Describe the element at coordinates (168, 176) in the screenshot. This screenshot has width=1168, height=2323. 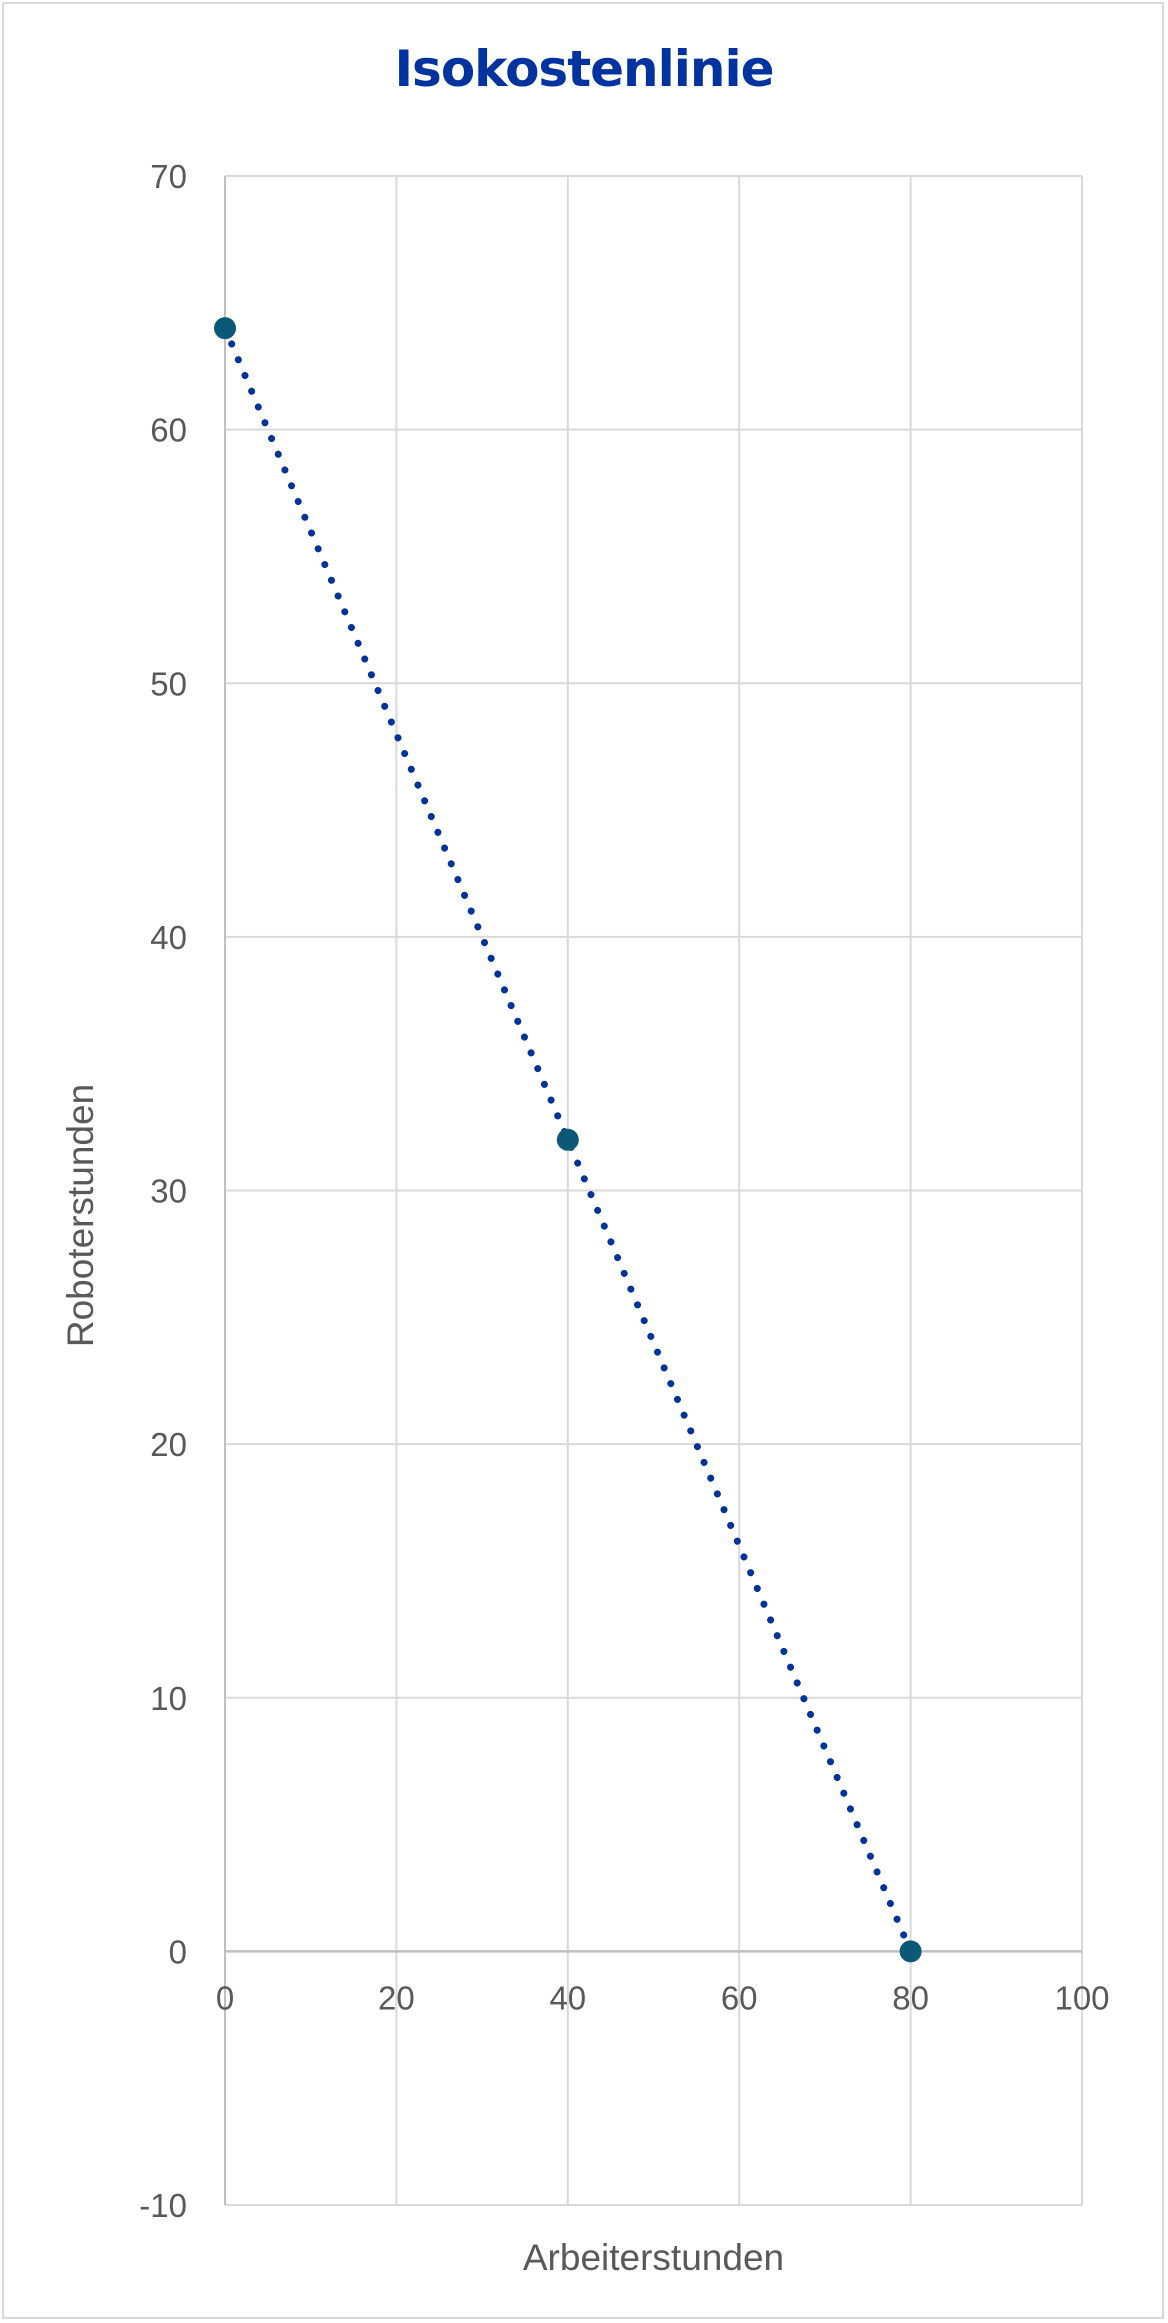
I see `y-tick-label: 70` at that location.